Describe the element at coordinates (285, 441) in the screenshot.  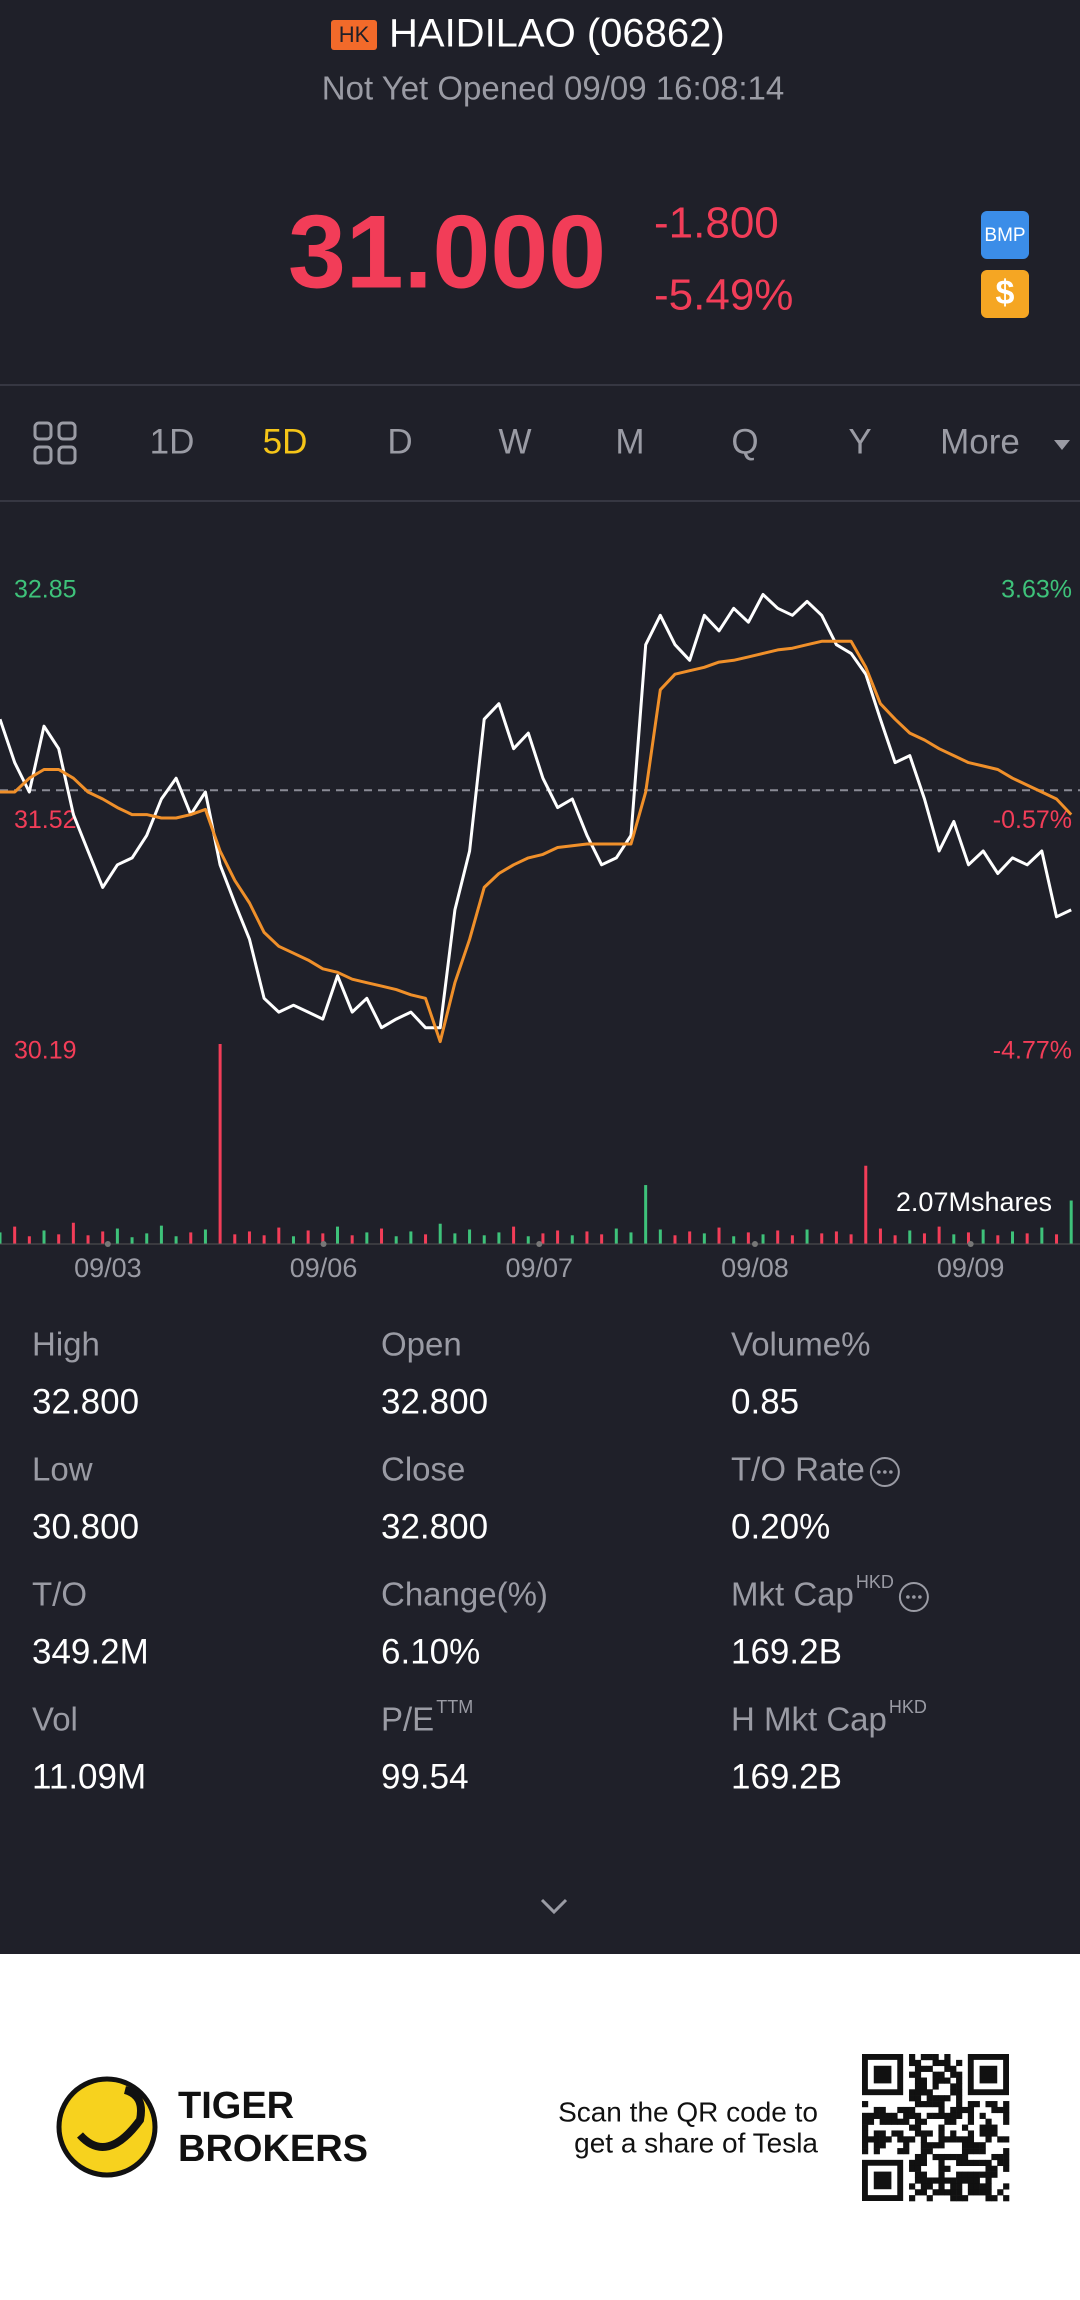
I see `period-tab: 5D` at that location.